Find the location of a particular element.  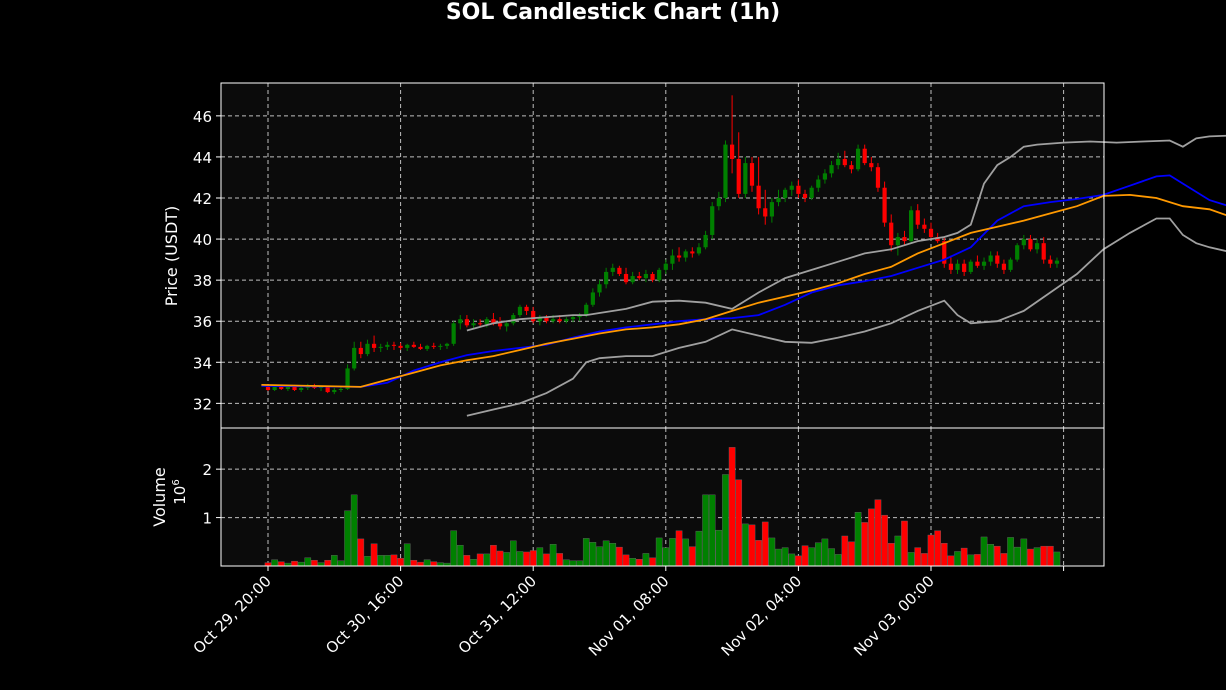

y-tick-label: 36 is located at coordinates (202, 322).